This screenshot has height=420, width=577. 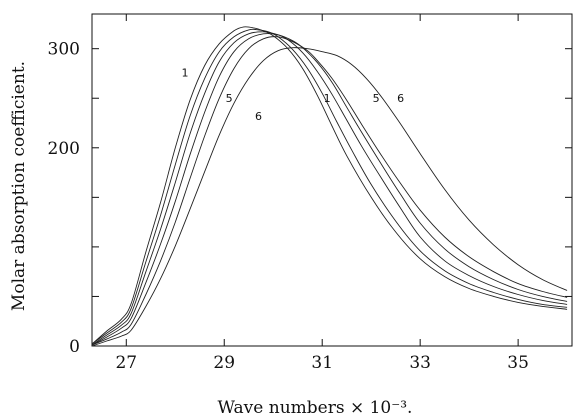 I want to click on x-tick-labels: 27 29 31 33 35, so click(x=321, y=363).